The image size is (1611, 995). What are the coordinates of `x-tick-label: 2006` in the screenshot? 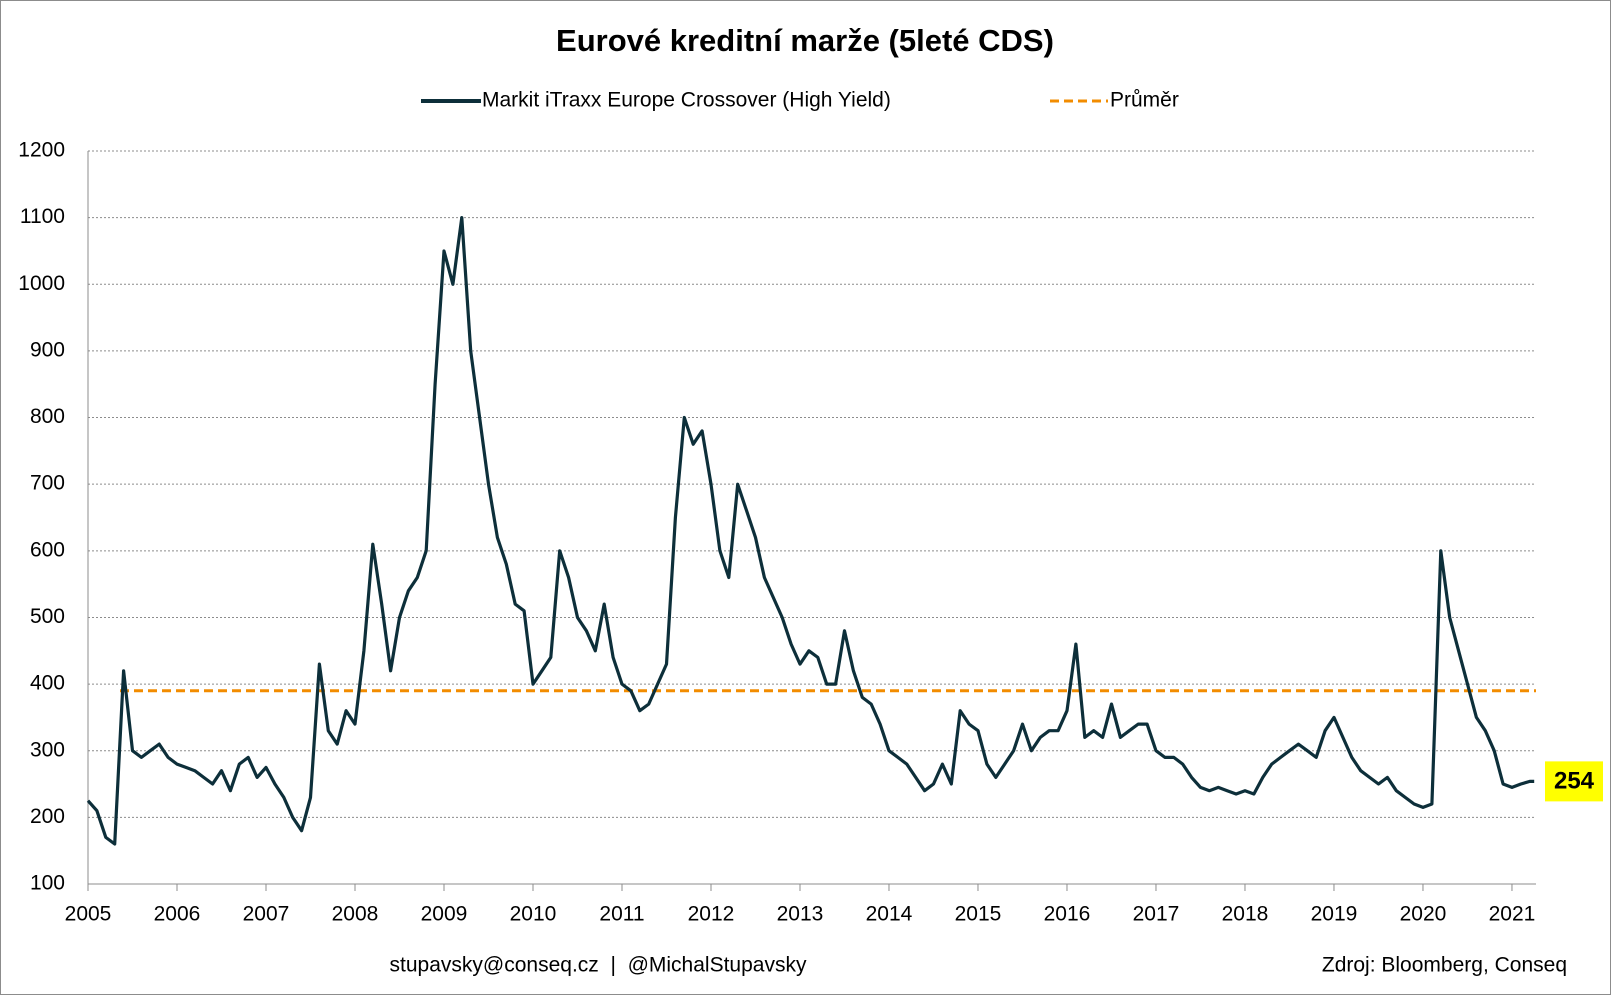 It's located at (177, 914).